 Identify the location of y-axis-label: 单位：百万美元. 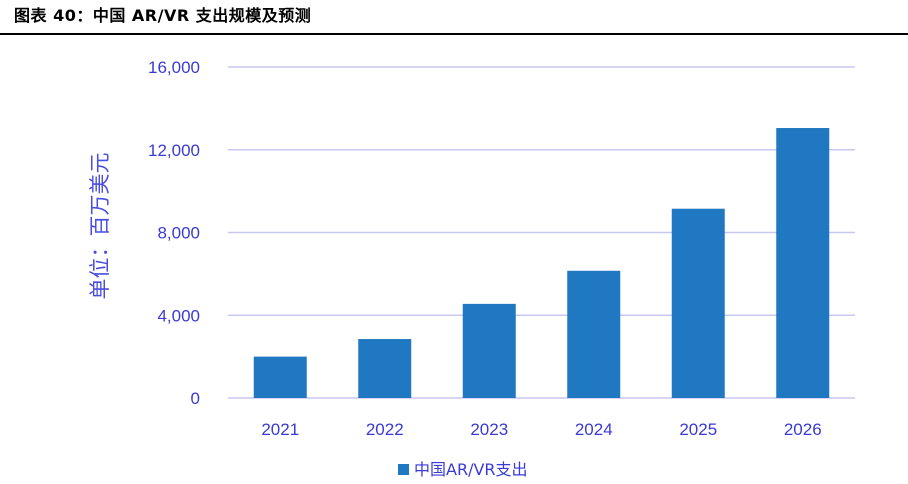
(100, 226).